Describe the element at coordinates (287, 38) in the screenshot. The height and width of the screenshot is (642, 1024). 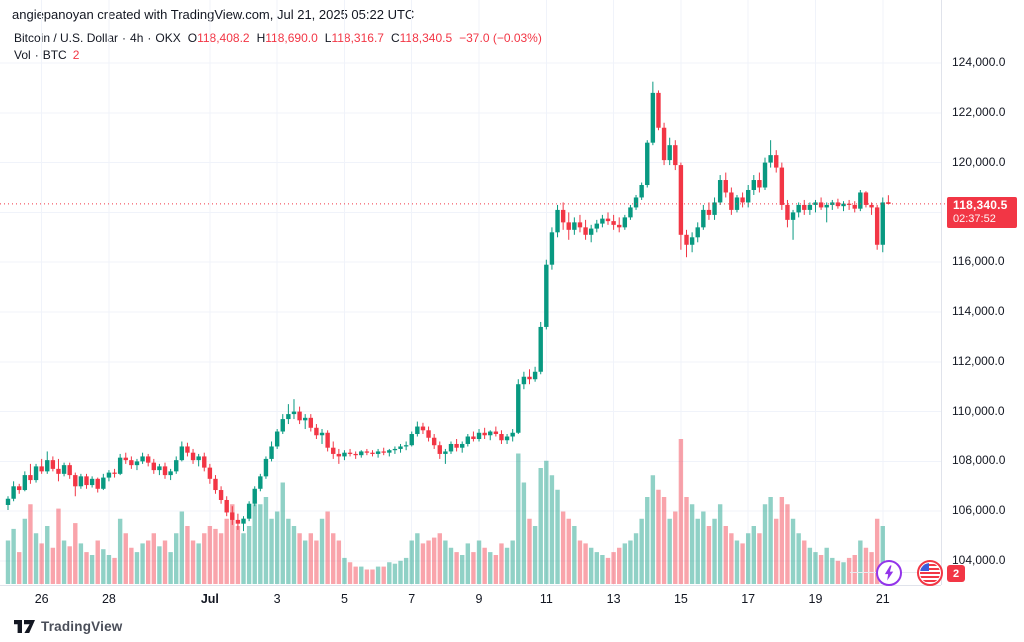
I see `high-item: H118,690.0` at that location.